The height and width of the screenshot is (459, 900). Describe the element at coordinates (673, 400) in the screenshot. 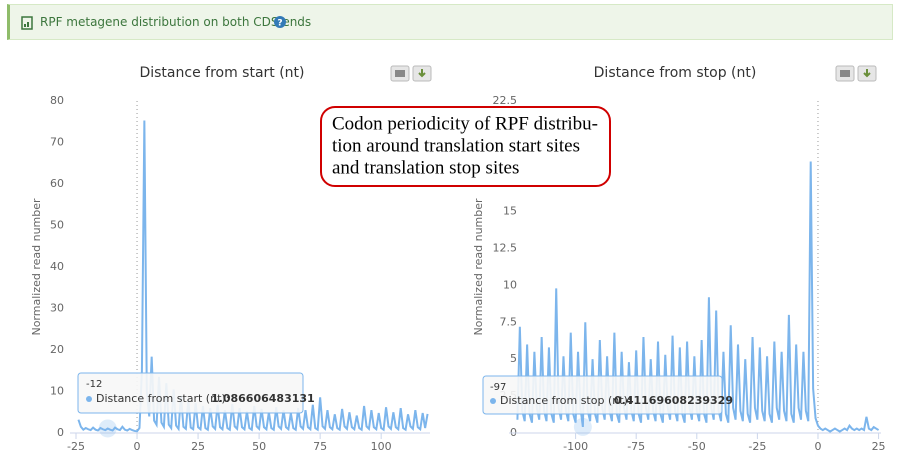

I see `tooltip-value: 0.41169608239329` at that location.